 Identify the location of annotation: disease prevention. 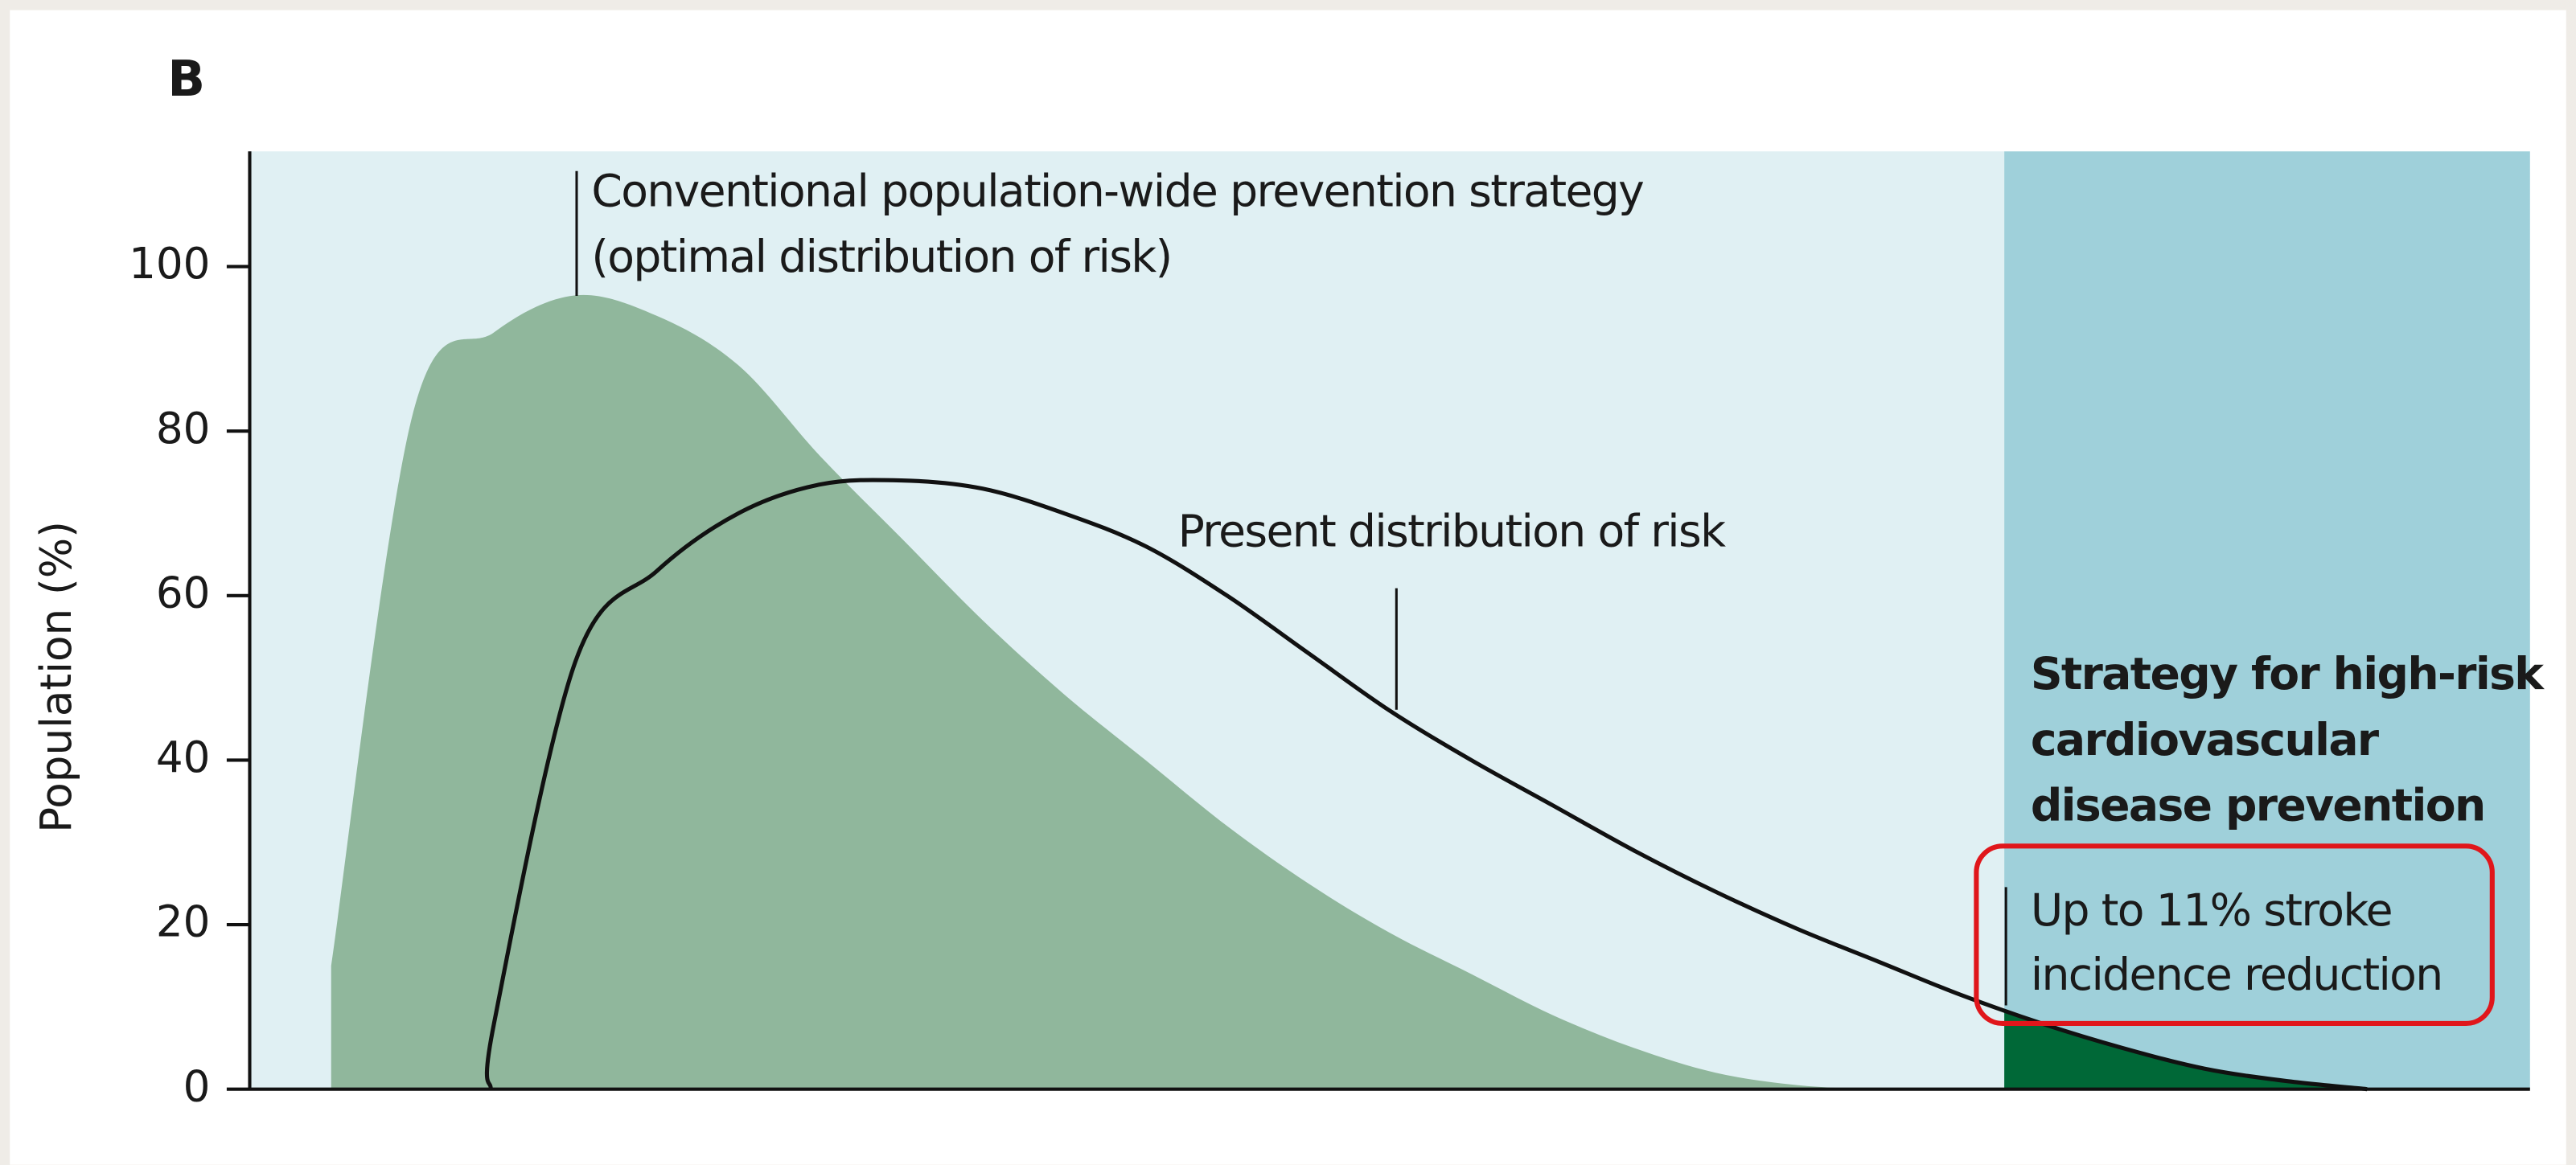
(2258, 806).